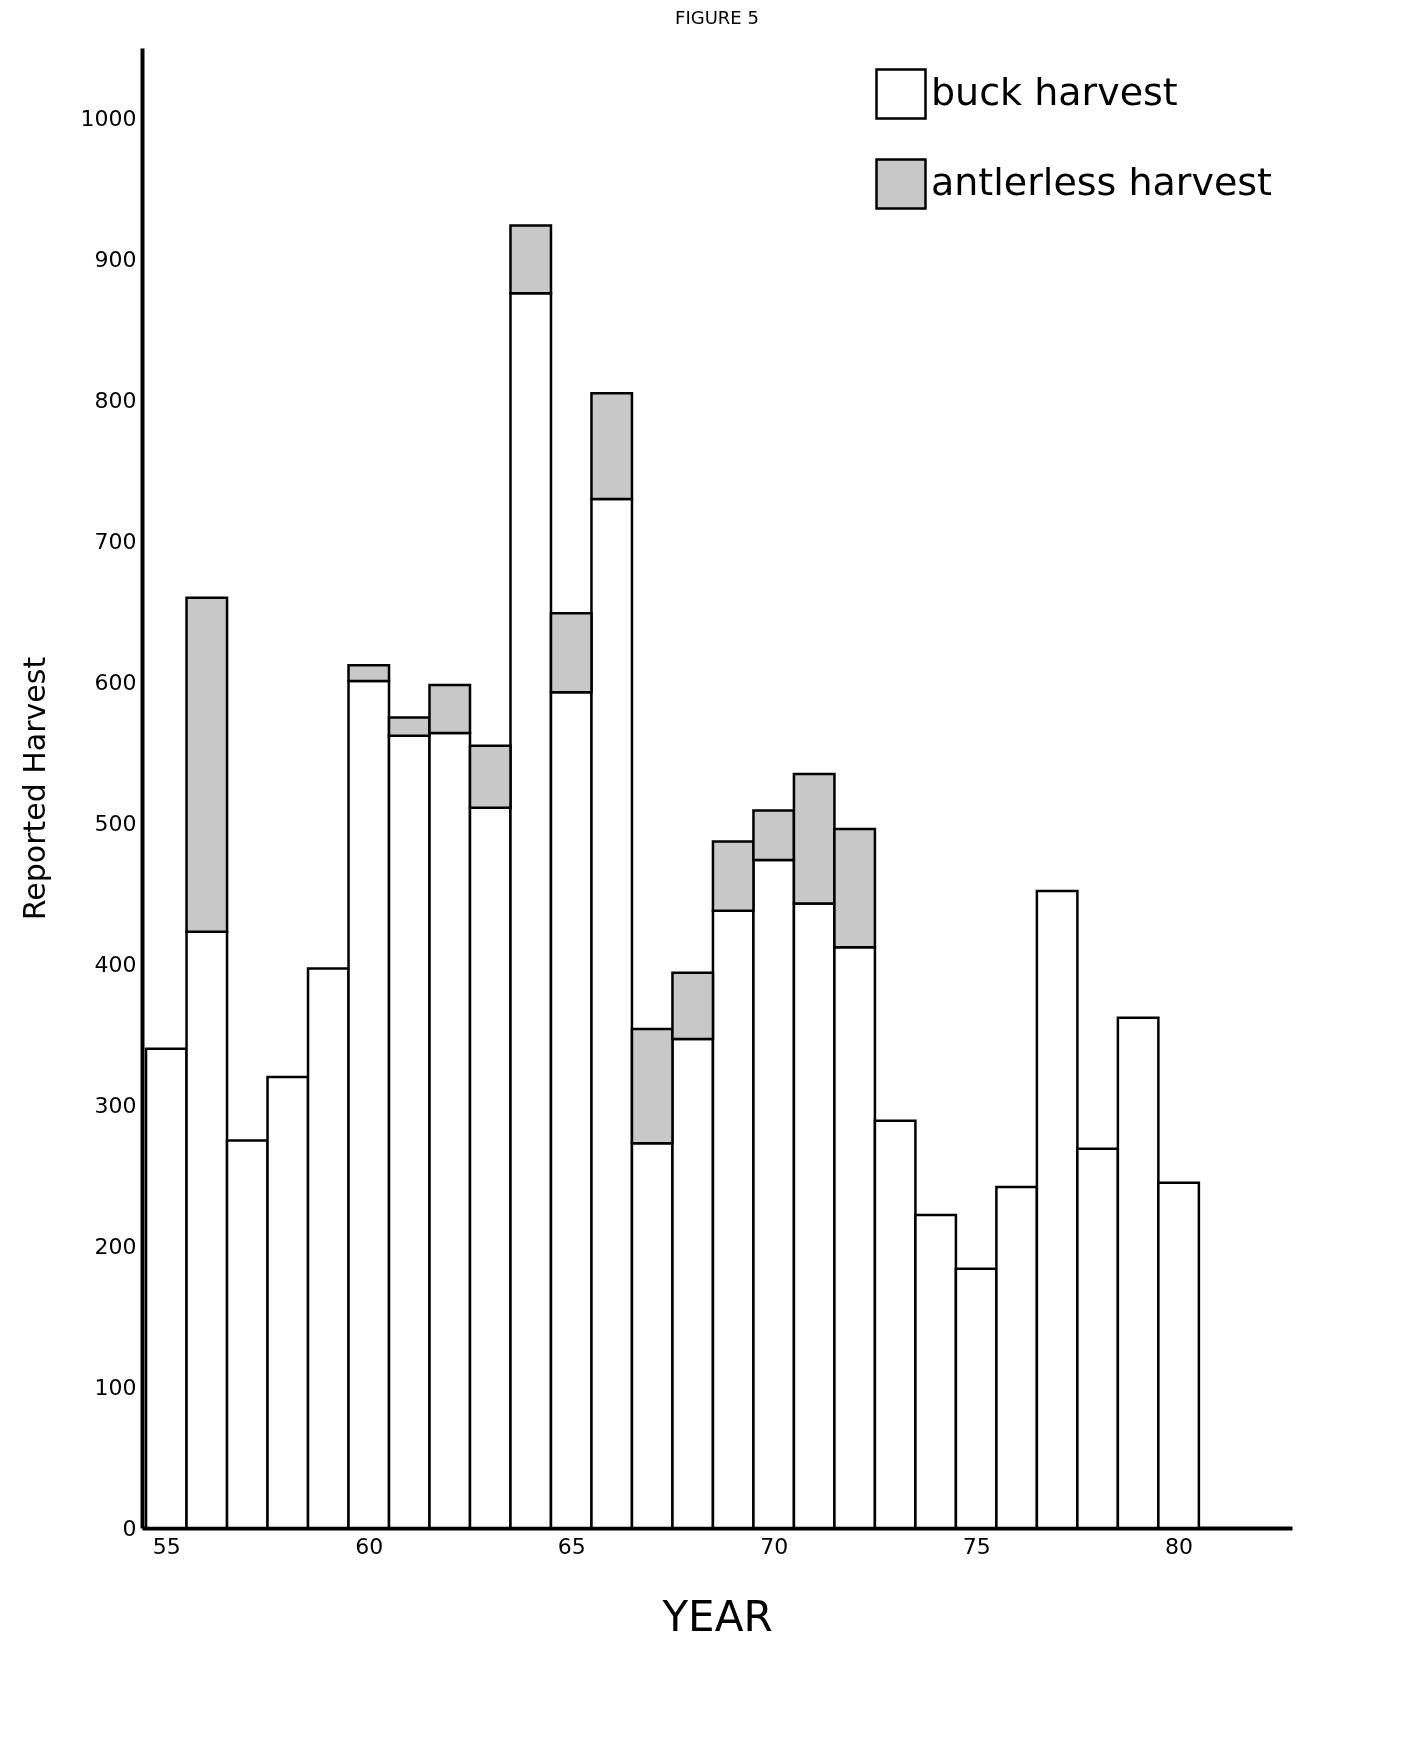 This screenshot has width=1409, height=1750. Describe the element at coordinates (129, 1528) in the screenshot. I see `y-tick-label: 0` at that location.